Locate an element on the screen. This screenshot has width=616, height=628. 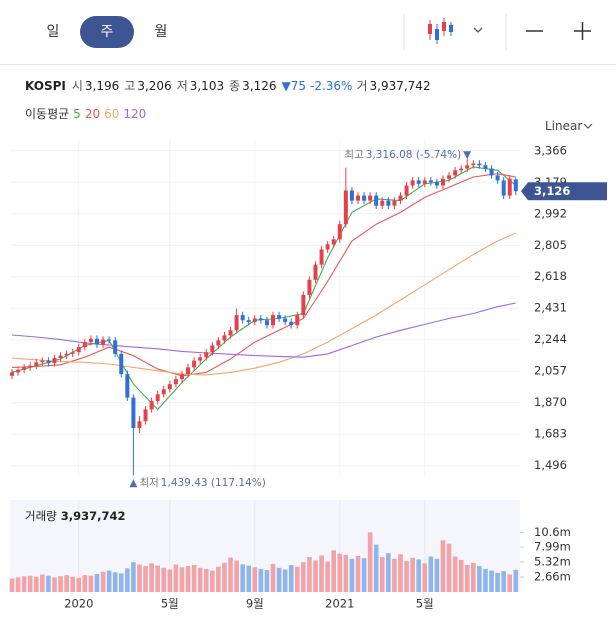
y-tick-label: 1,496 is located at coordinates (550, 465).